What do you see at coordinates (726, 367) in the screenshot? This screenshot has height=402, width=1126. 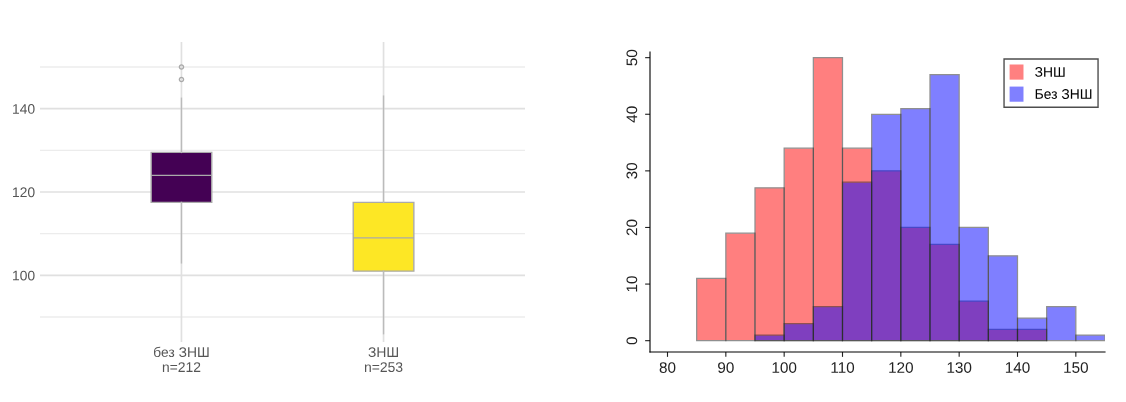 I see `x-tick-label: 90` at bounding box center [726, 367].